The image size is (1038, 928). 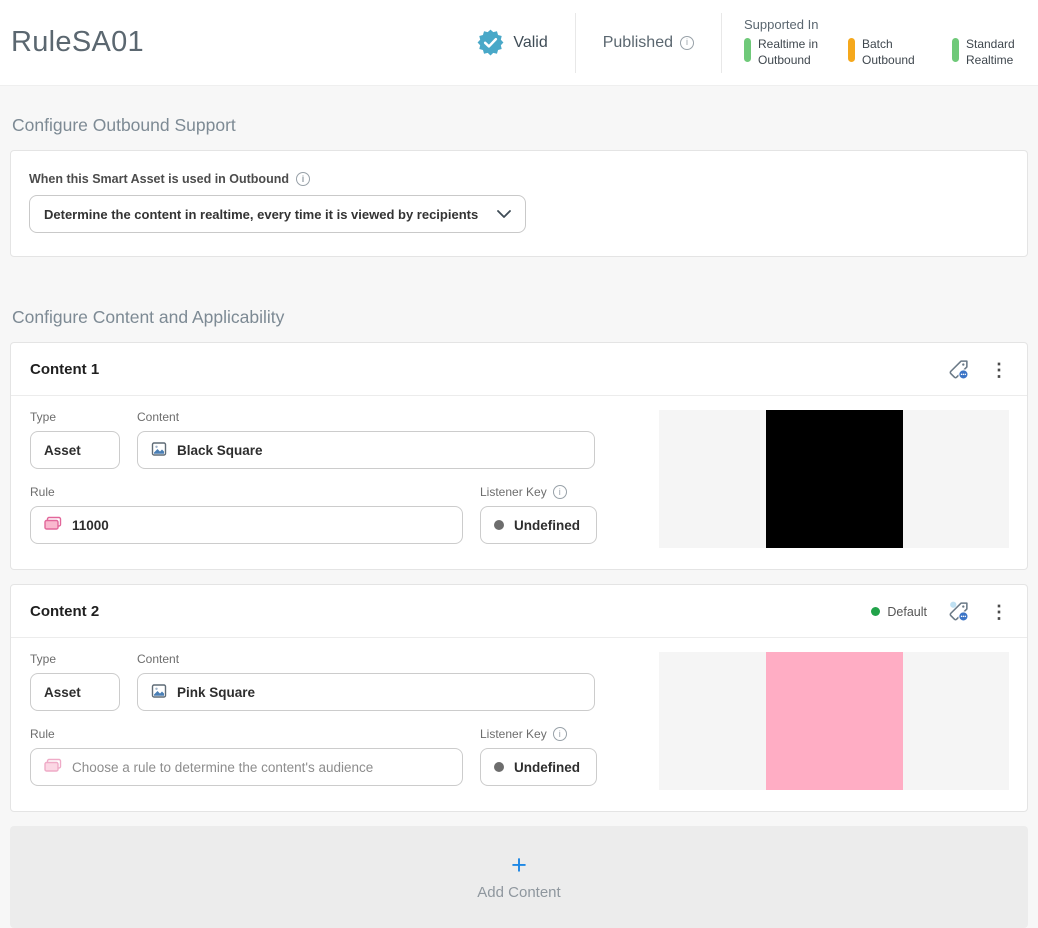 I want to click on support-item-standard-realtime: Standard Realtime, so click(x=992, y=52).